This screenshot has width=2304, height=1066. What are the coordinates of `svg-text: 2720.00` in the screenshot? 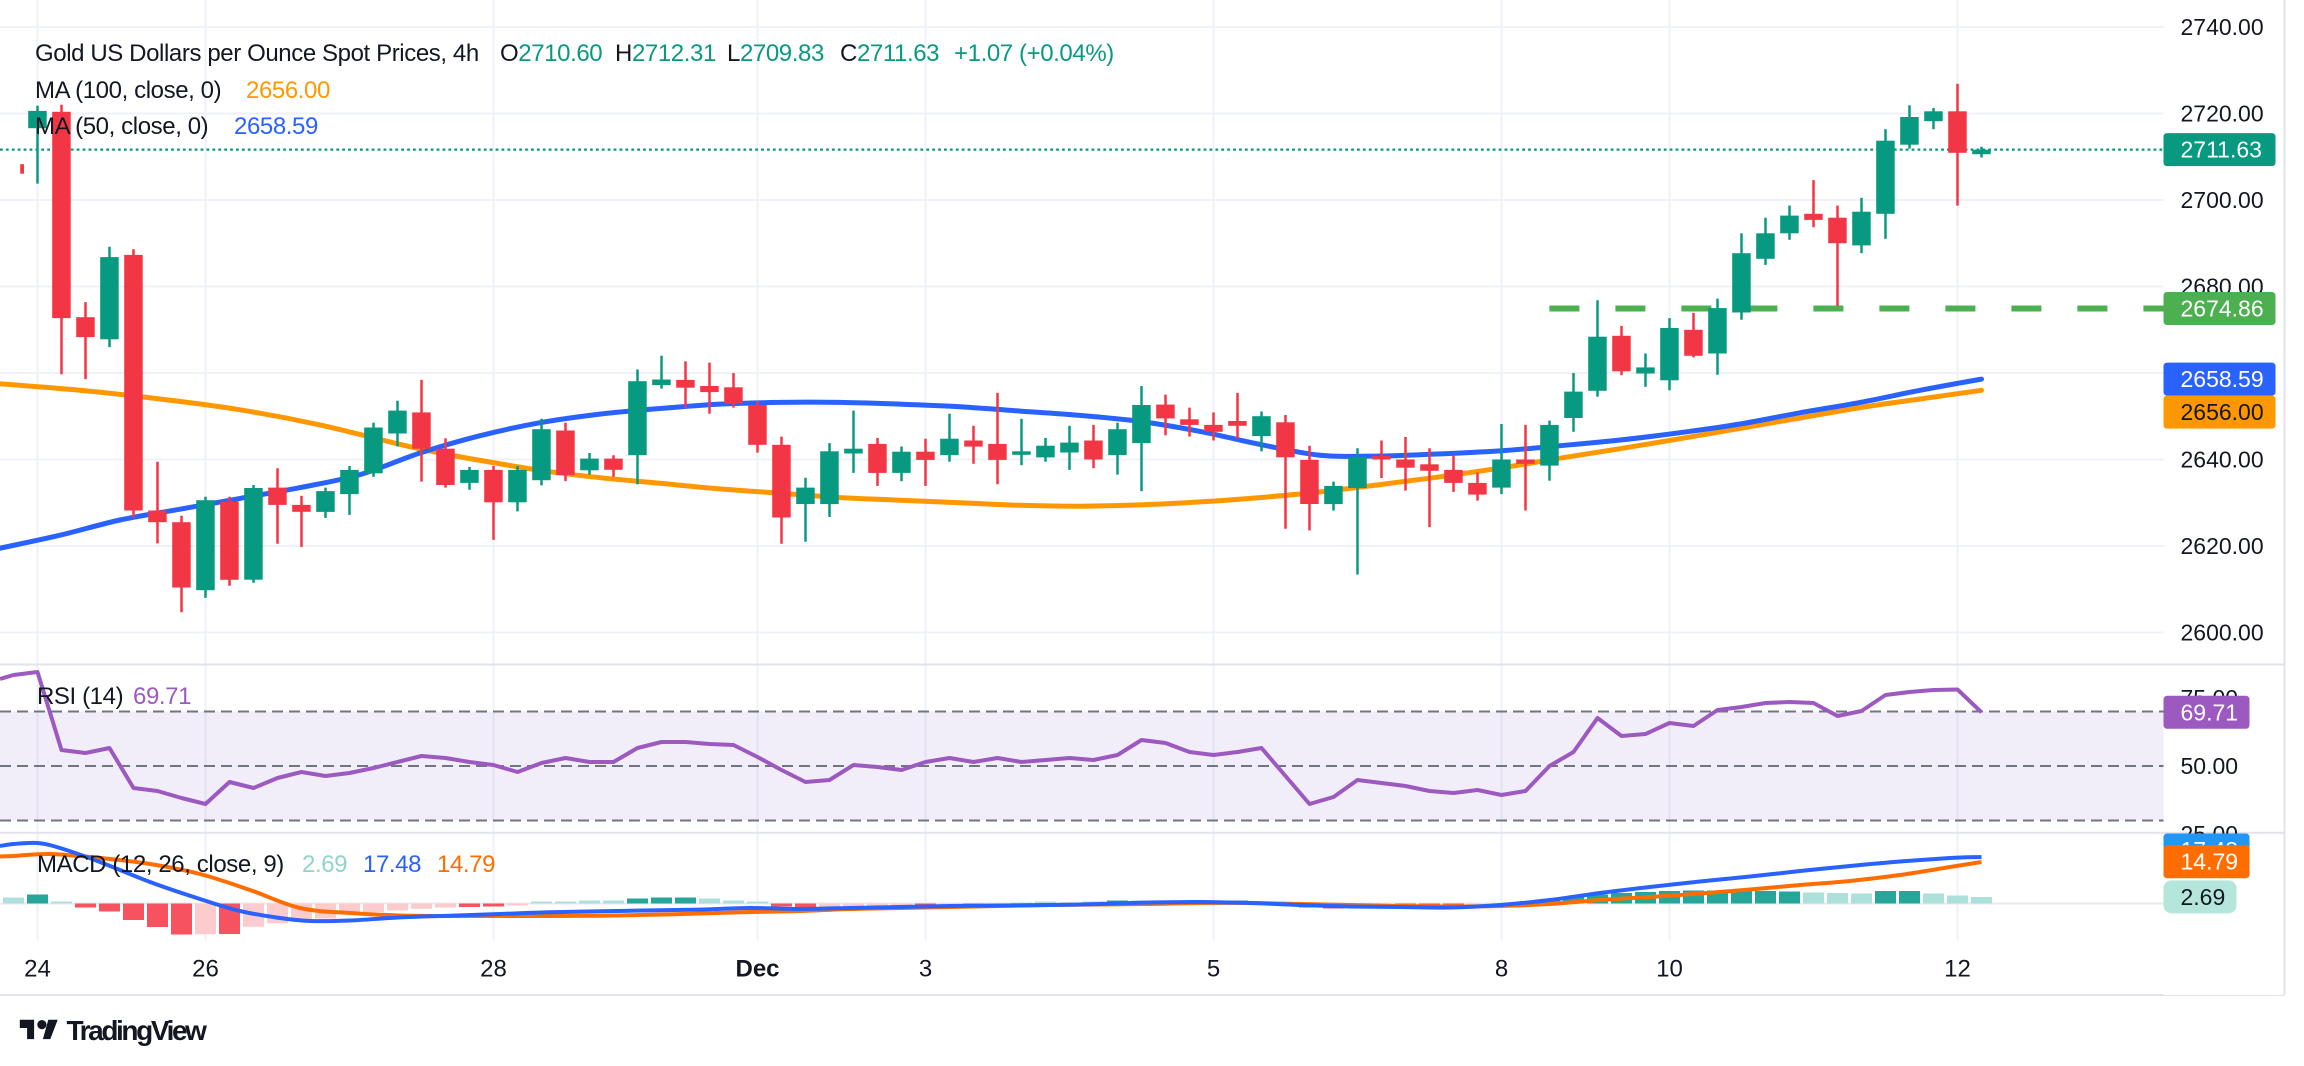 It's located at (2222, 114).